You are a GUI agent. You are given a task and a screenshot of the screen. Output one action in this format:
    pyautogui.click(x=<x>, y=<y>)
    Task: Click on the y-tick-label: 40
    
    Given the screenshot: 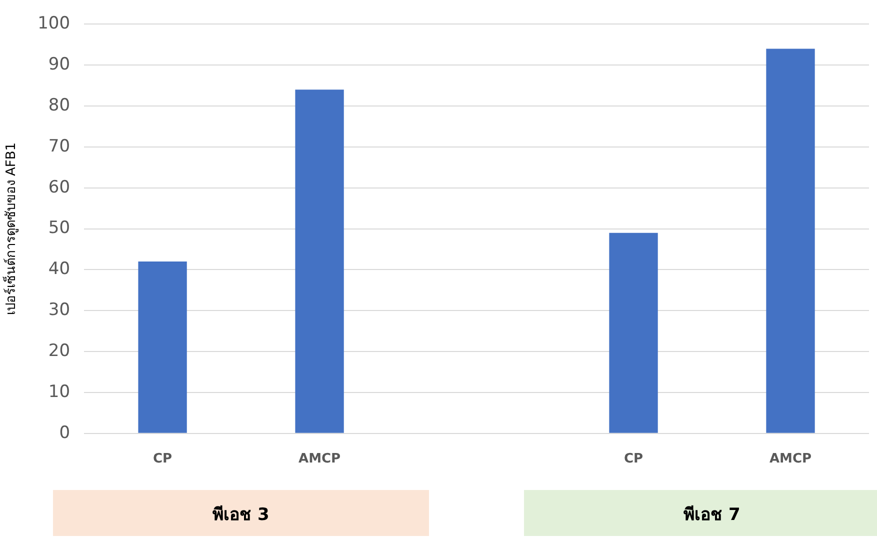 What is the action you would take?
    pyautogui.click(x=59, y=269)
    